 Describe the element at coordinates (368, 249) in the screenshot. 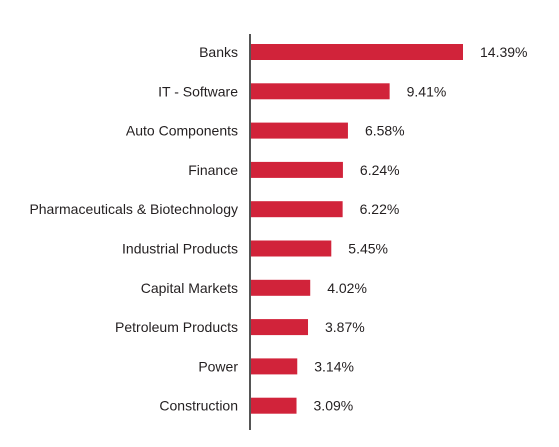

I see `value-label-5: 5.45%` at that location.